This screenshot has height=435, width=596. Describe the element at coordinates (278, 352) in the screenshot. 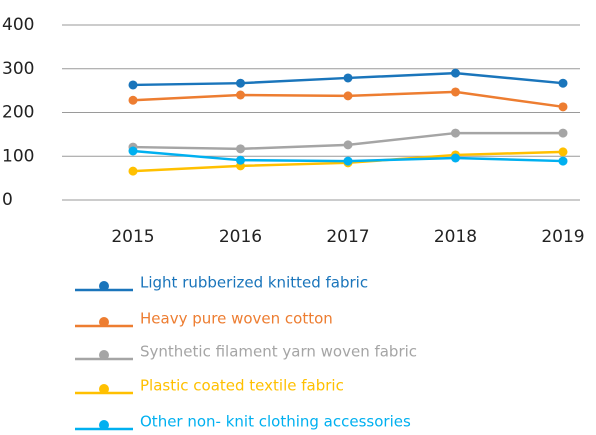

I see `legend-label: Synthetic filament yarn woven fabric` at that location.